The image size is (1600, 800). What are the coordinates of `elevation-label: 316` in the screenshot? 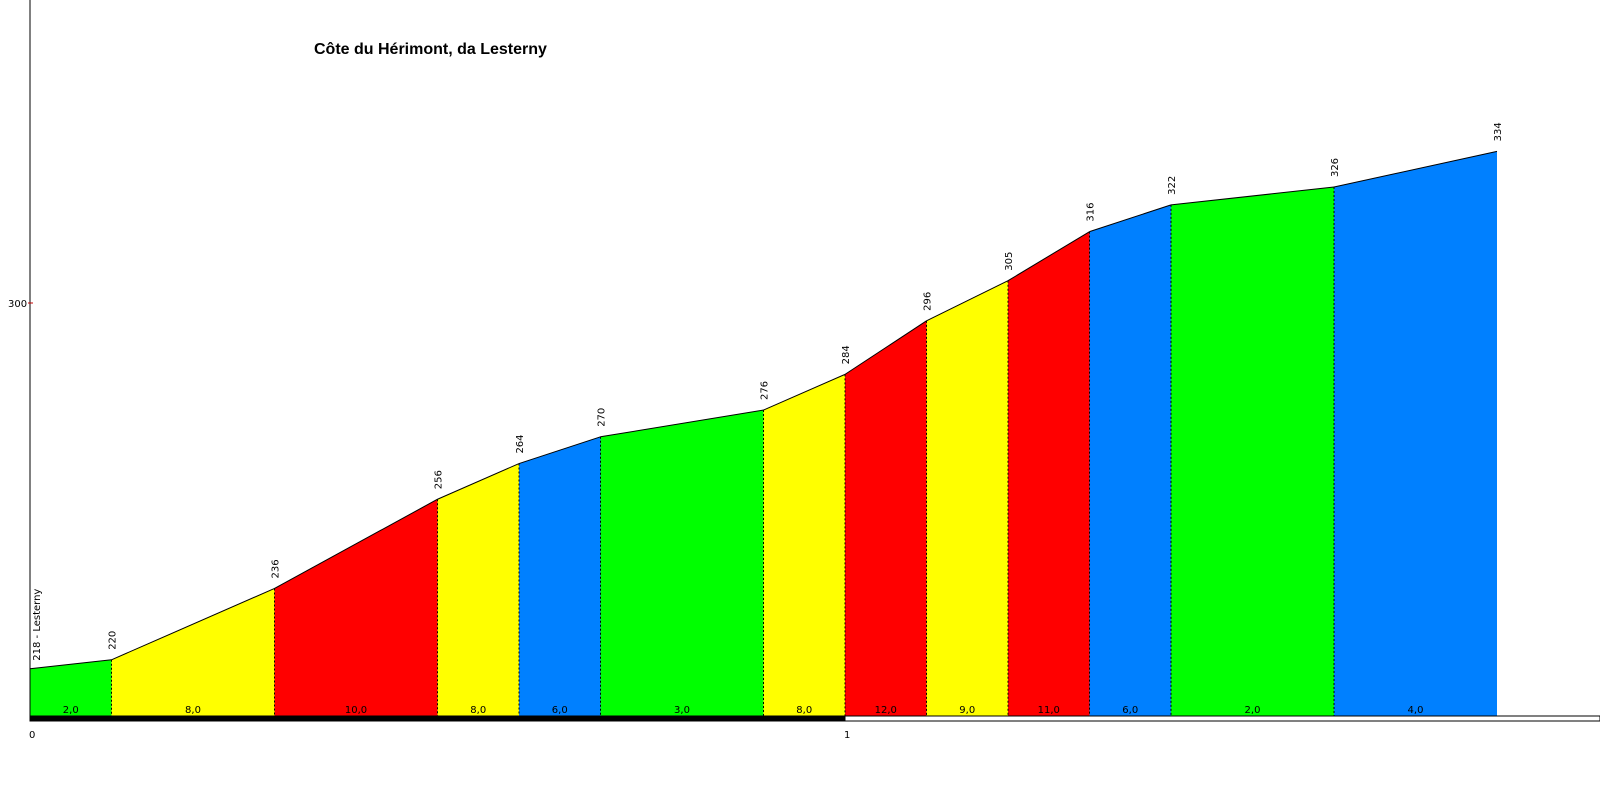 It's located at (1091, 212).